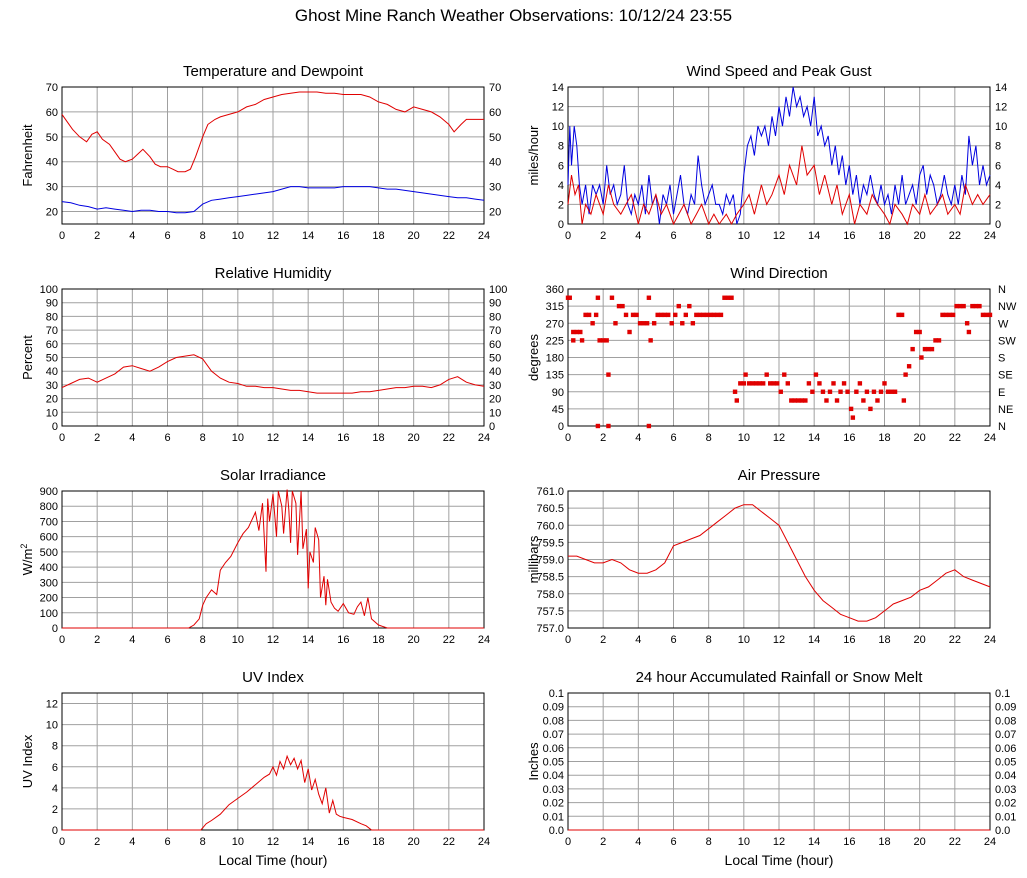 Image resolution: width=1027 pixels, height=878 pixels. Describe the element at coordinates (1007, 341) in the screenshot. I see `compass-tick-label: SW` at that location.